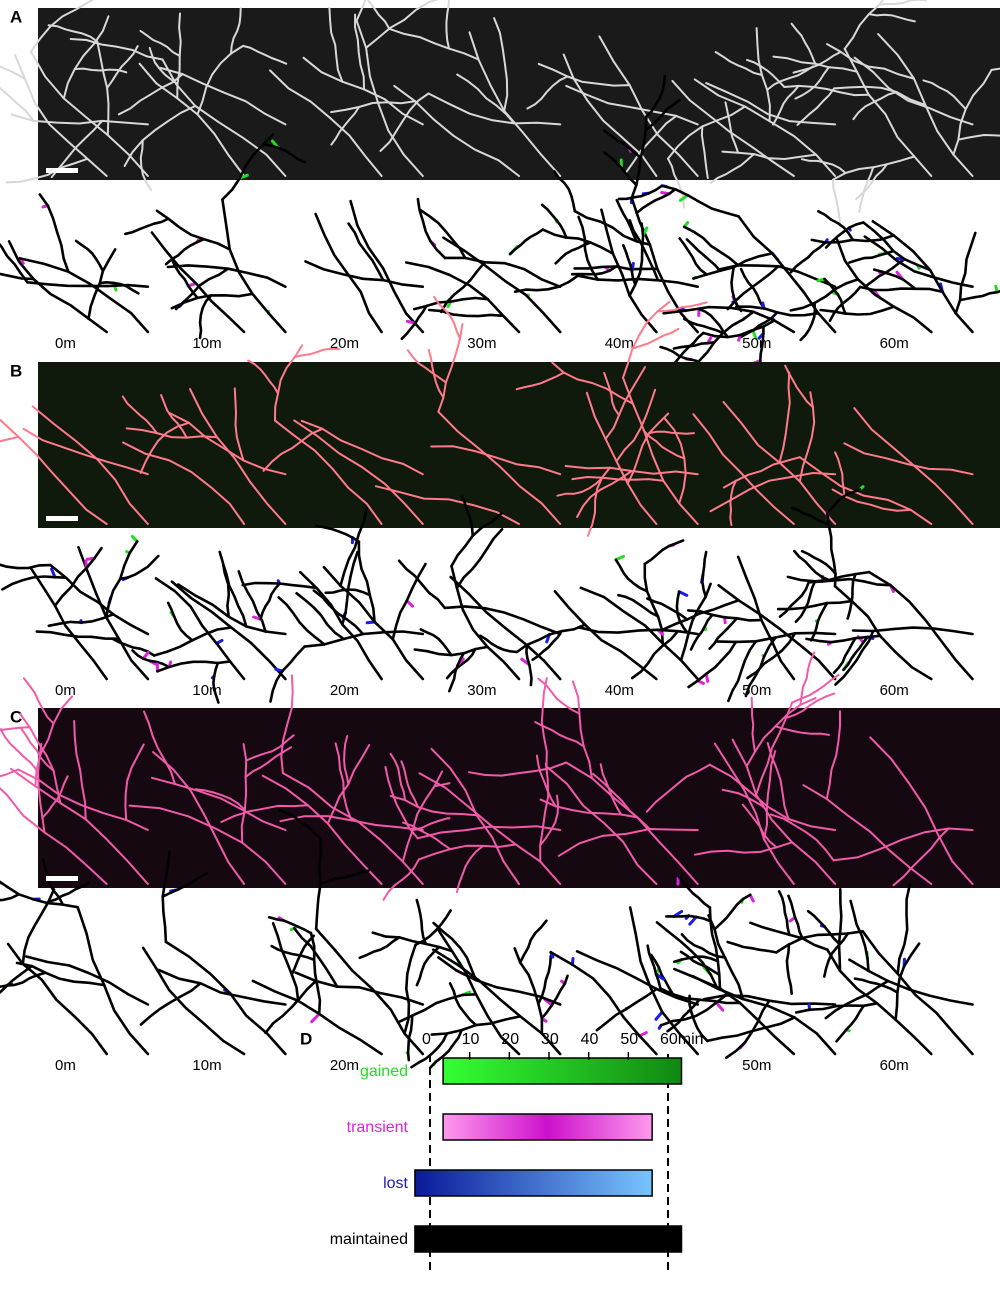 Image resolution: width=1000 pixels, height=1289 pixels. Describe the element at coordinates (481, 690) in the screenshot. I see `time-label: 30m` at that location.